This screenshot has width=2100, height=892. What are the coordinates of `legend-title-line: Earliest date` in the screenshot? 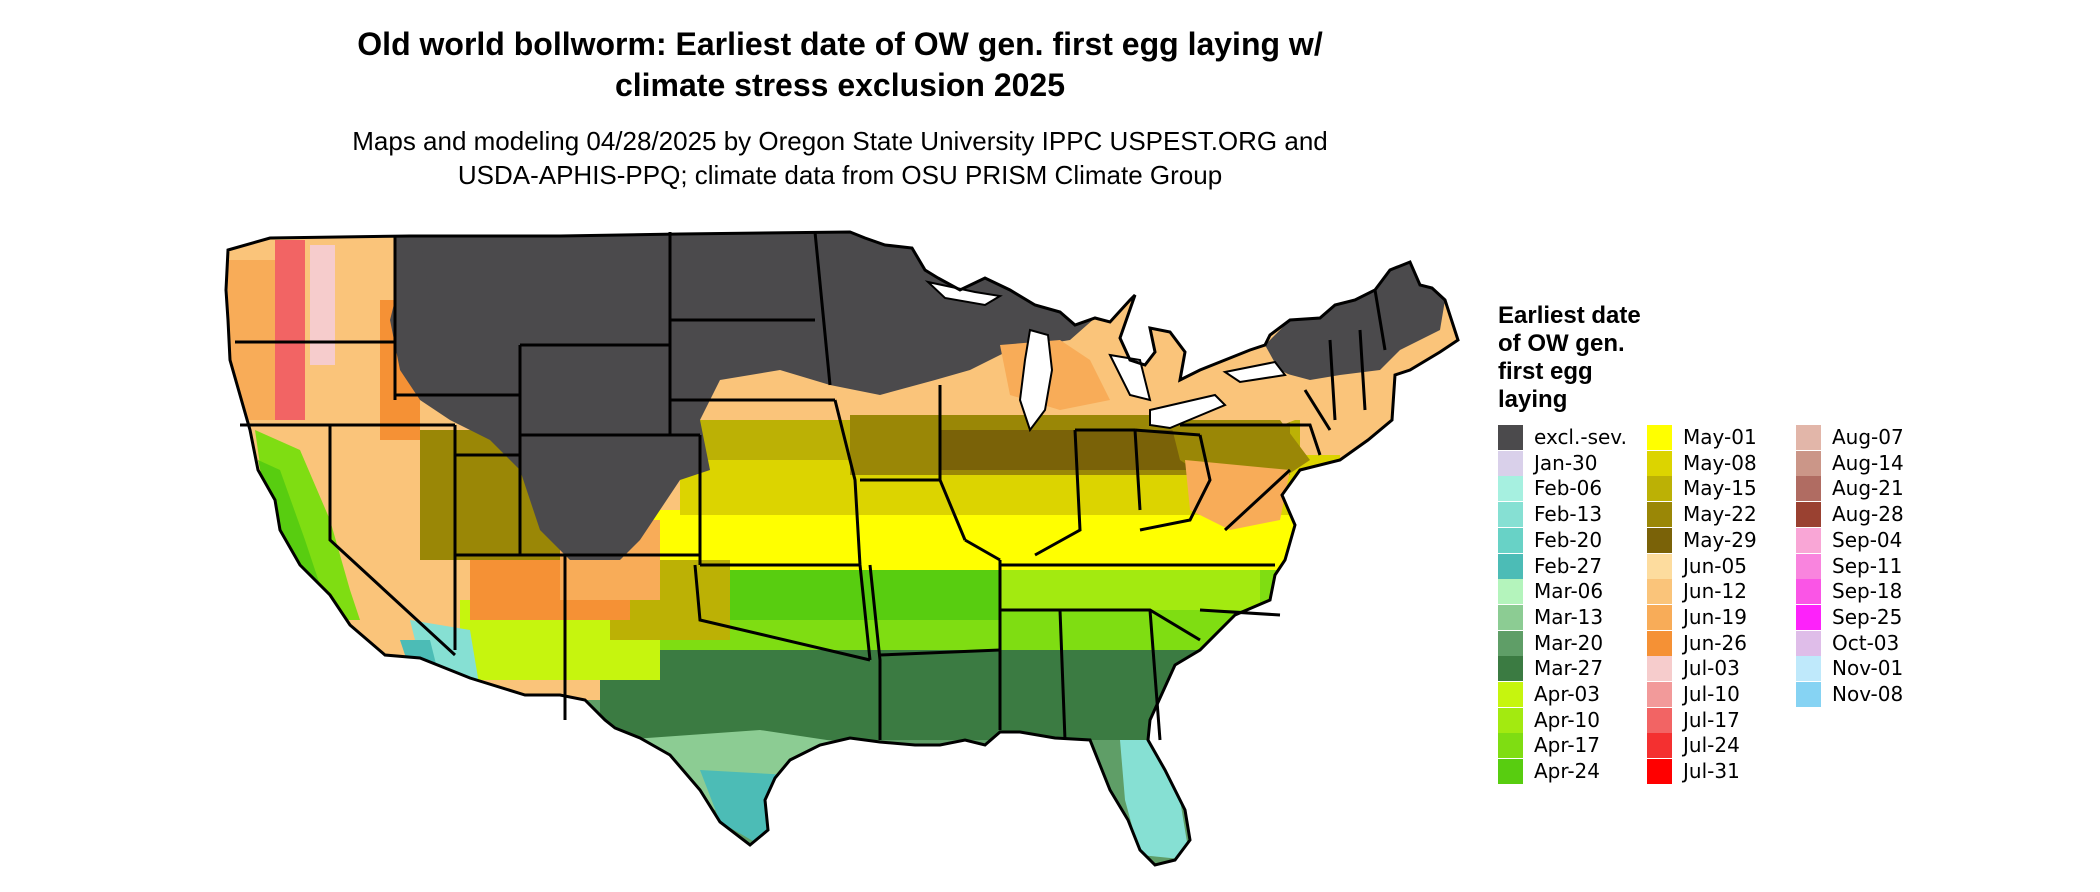 It's located at (1569, 315).